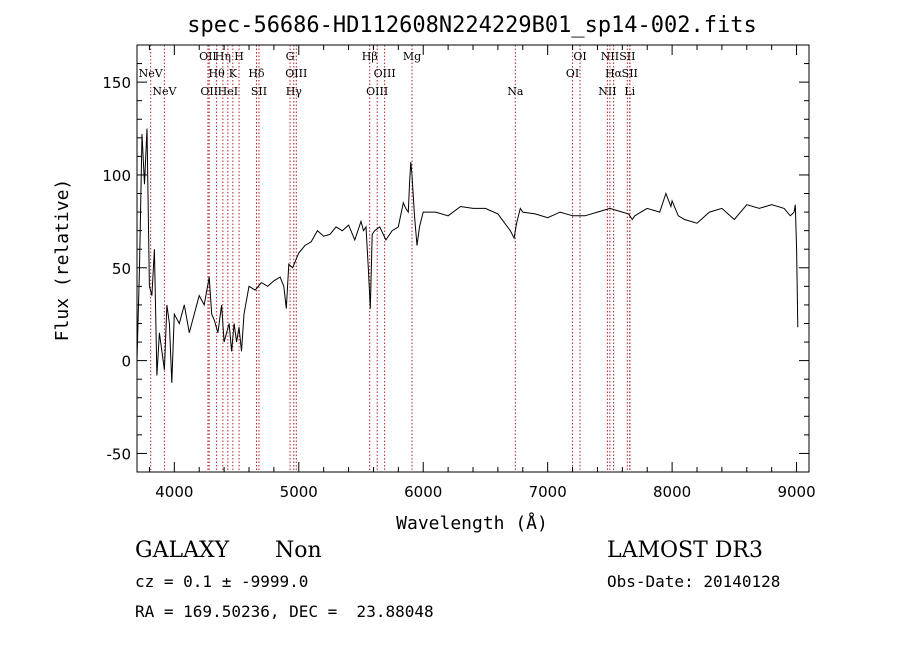  What do you see at coordinates (239, 56) in the screenshot?
I see `line-label-7: H` at bounding box center [239, 56].